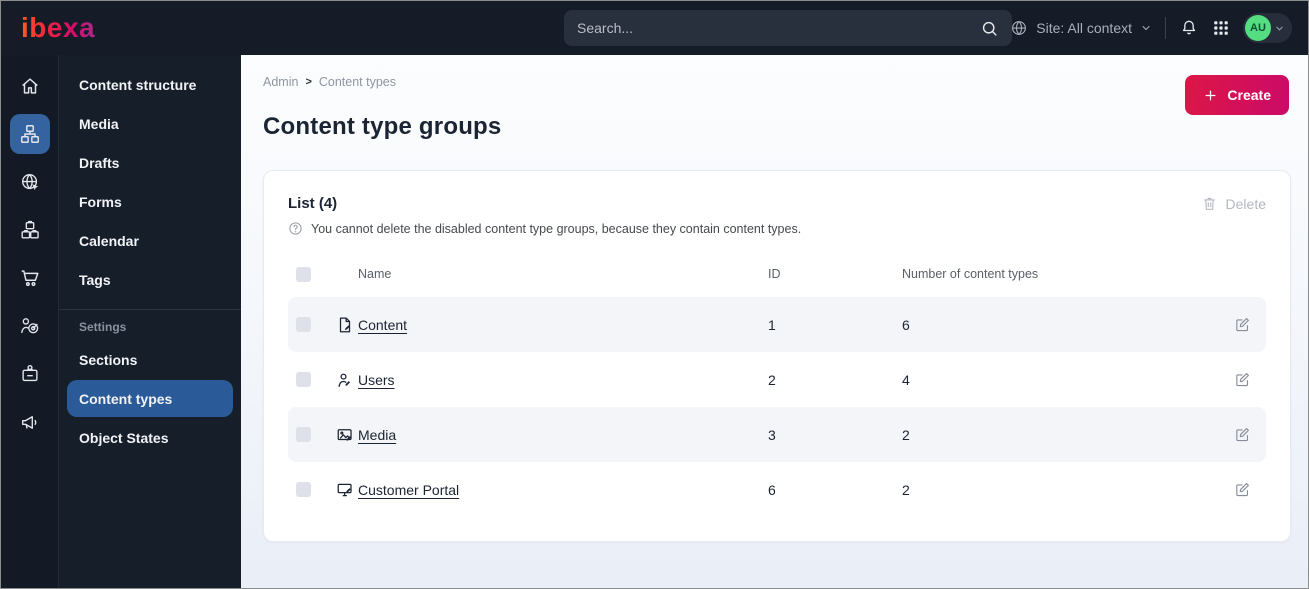  What do you see at coordinates (774, 274) in the screenshot?
I see `column-header-id: ID` at bounding box center [774, 274].